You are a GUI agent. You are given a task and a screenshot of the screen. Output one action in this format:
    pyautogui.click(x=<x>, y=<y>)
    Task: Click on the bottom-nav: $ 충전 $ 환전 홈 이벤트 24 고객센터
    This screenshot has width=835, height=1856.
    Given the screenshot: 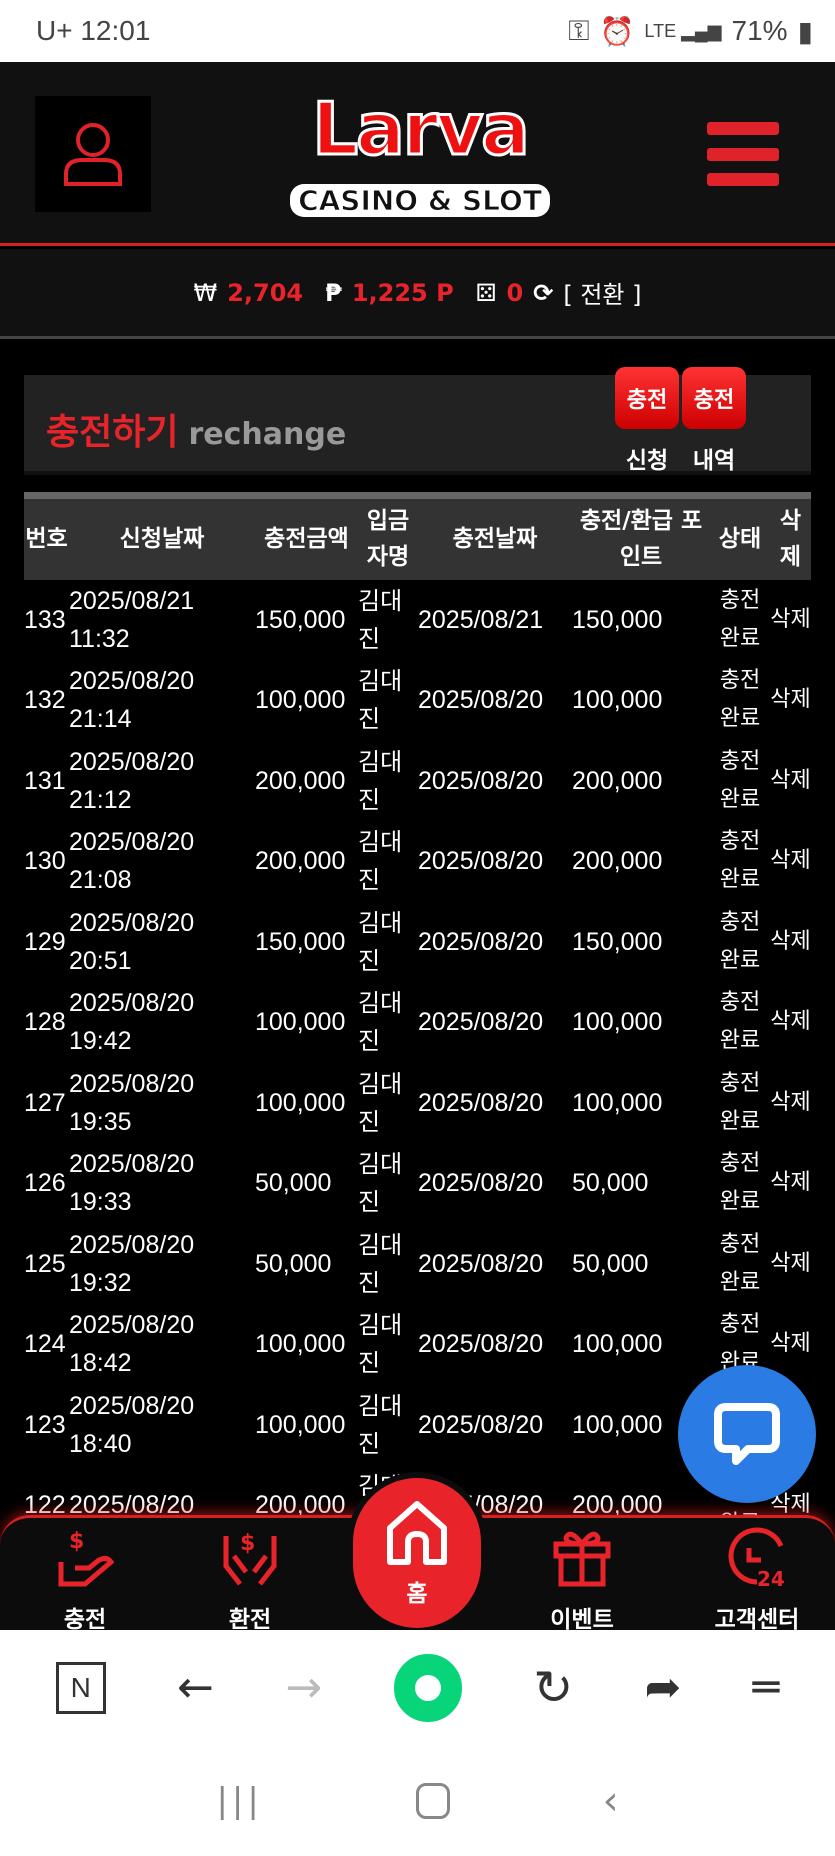 What is the action you would take?
    pyautogui.click(x=417, y=1555)
    